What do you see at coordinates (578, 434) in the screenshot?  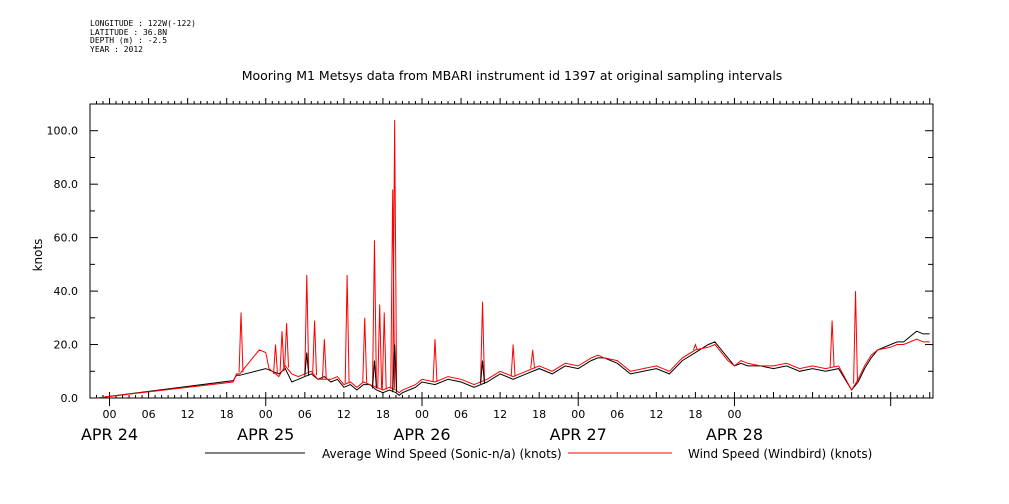 I see `x-day-label: APR 27` at bounding box center [578, 434].